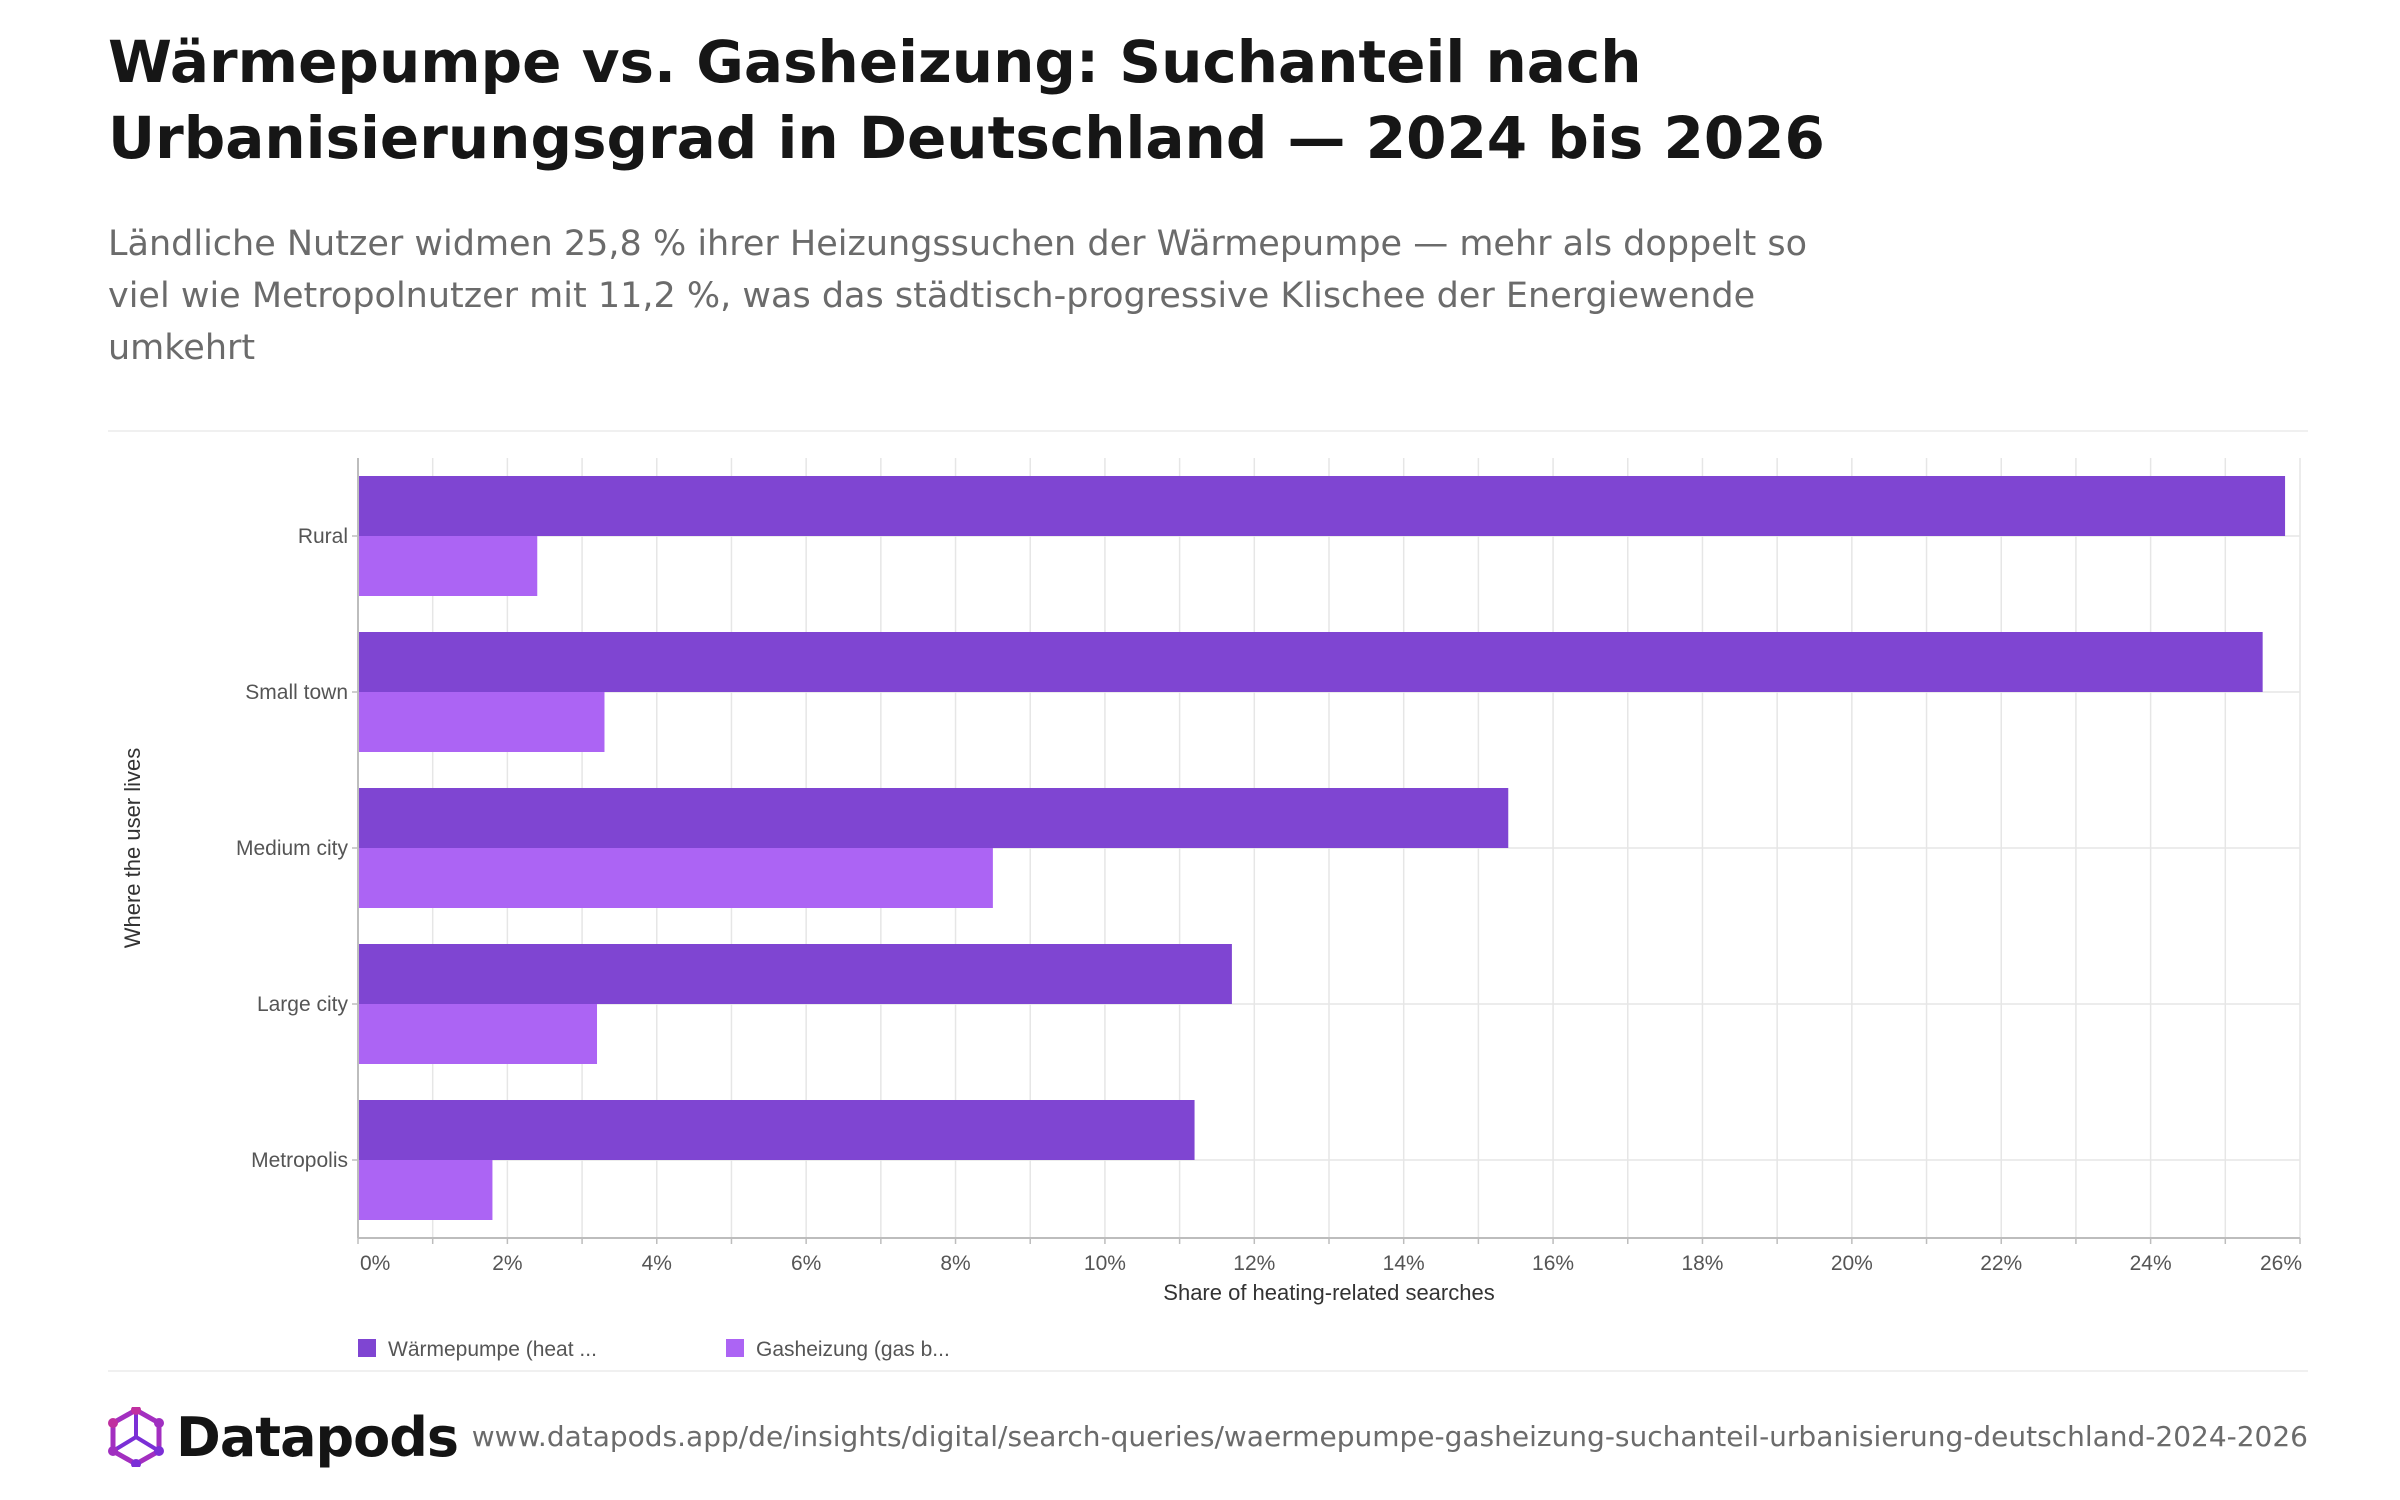  What do you see at coordinates (806, 1263) in the screenshot?
I see `x-tick-label: 6%` at bounding box center [806, 1263].